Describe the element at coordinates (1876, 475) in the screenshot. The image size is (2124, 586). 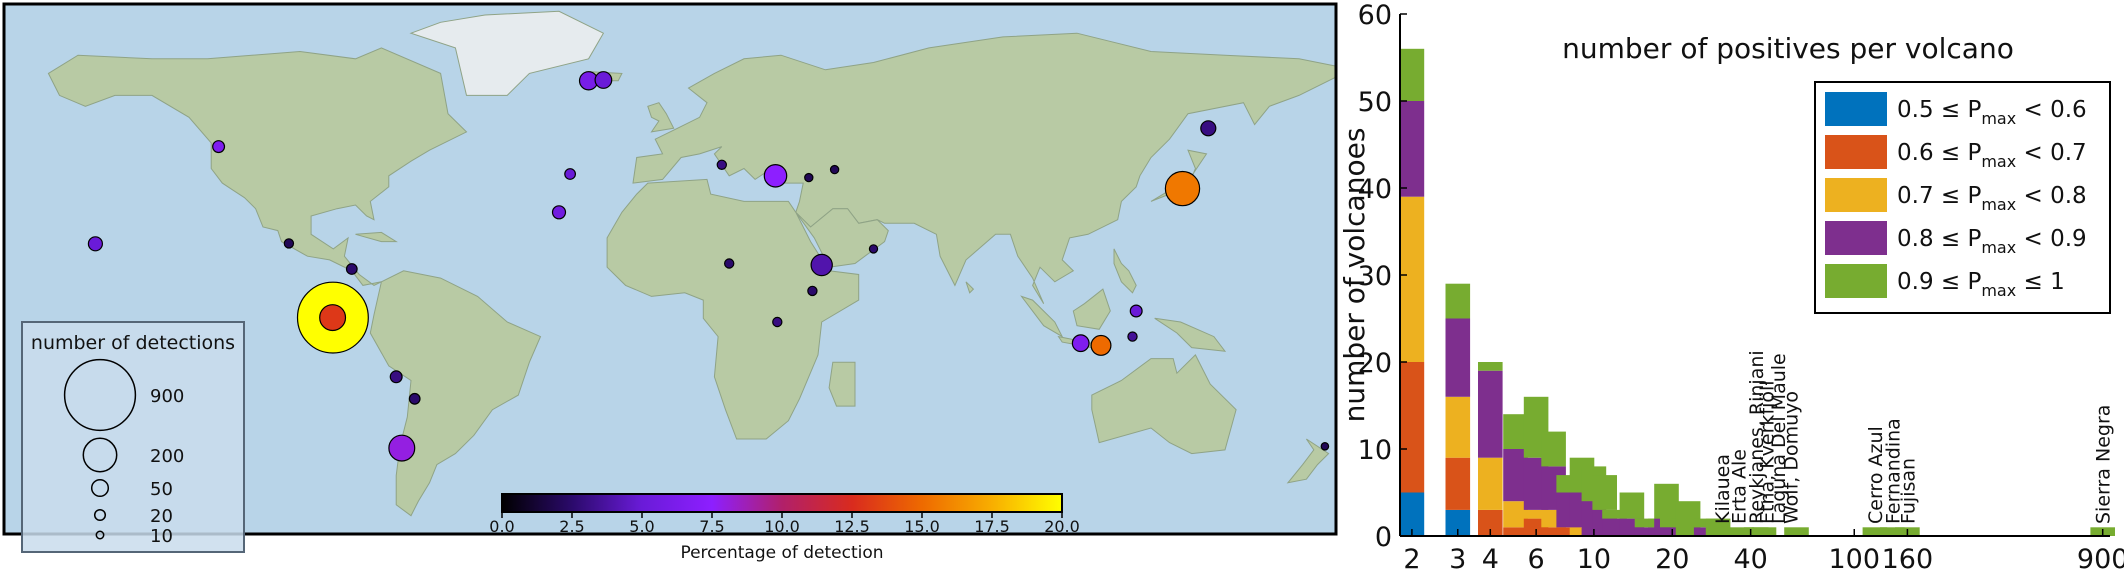
I see `volcano-annotation: Cerro Azul` at that location.